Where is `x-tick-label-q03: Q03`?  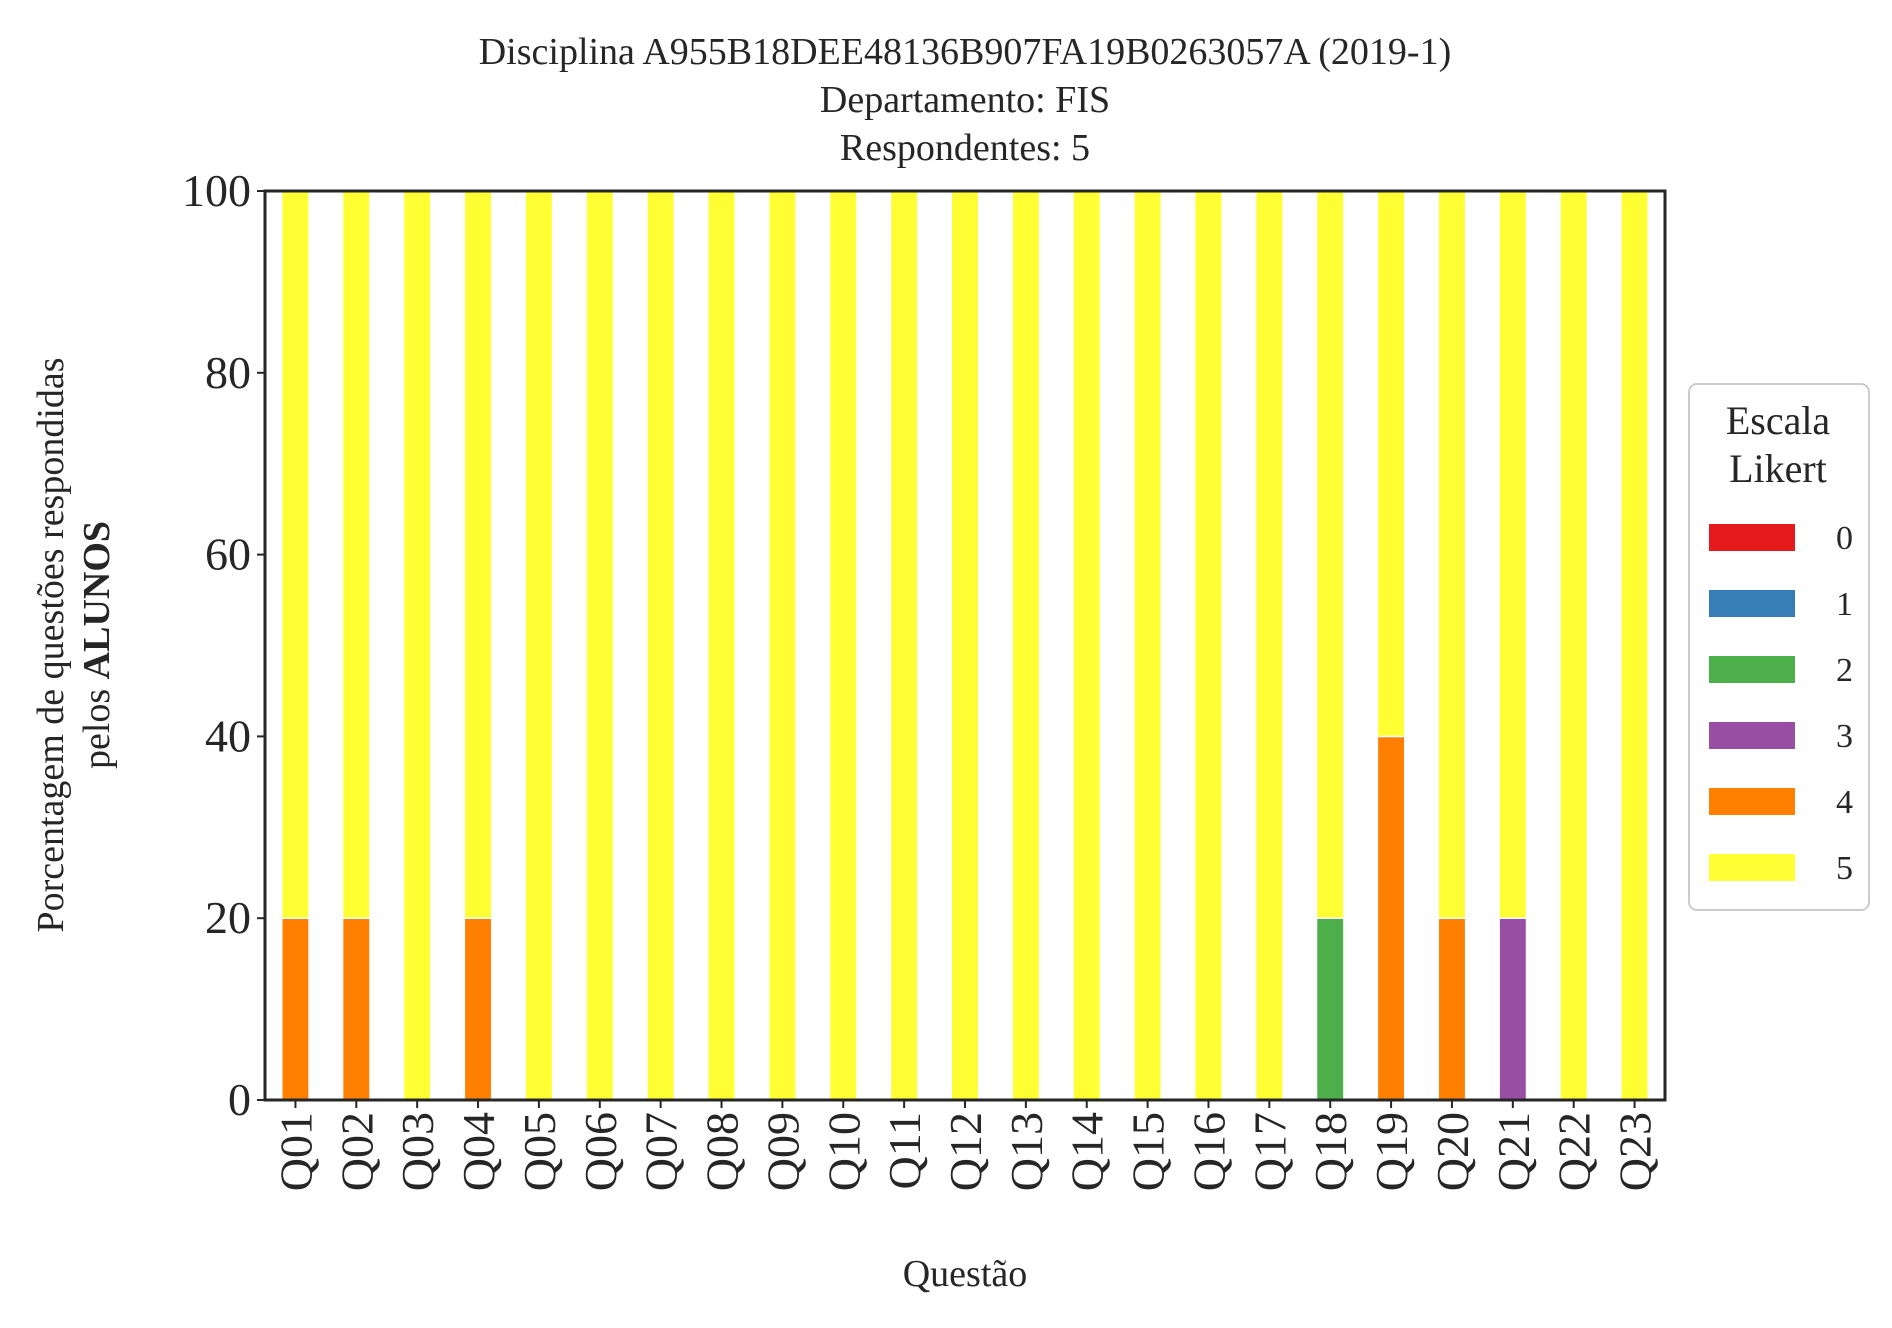
x-tick-label-q03: Q03 is located at coordinates (417, 1151).